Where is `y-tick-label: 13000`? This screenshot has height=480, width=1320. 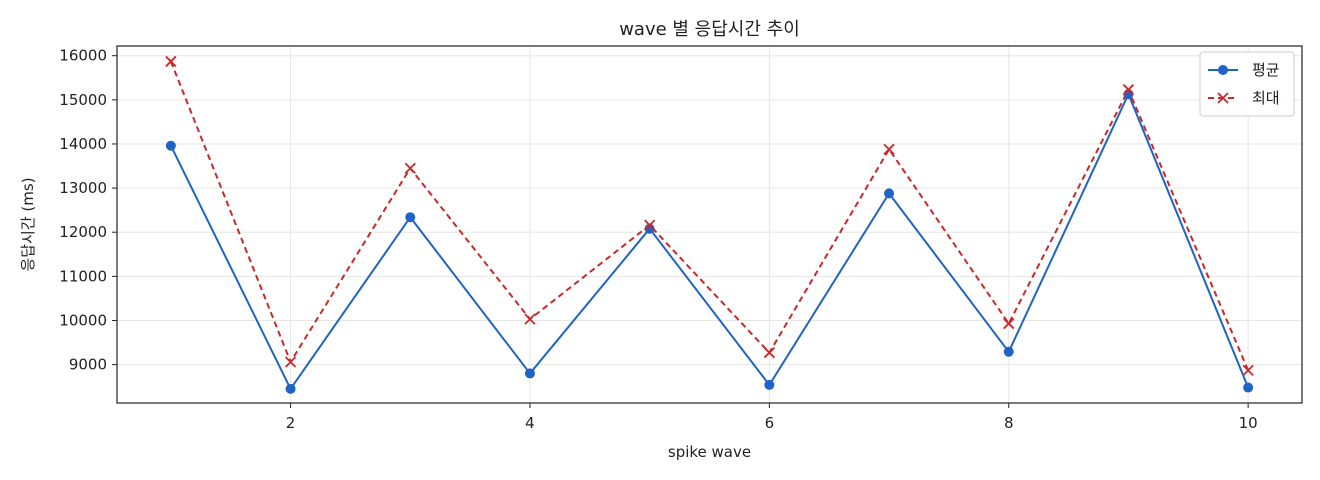
y-tick-label: 13000 is located at coordinates (83, 188).